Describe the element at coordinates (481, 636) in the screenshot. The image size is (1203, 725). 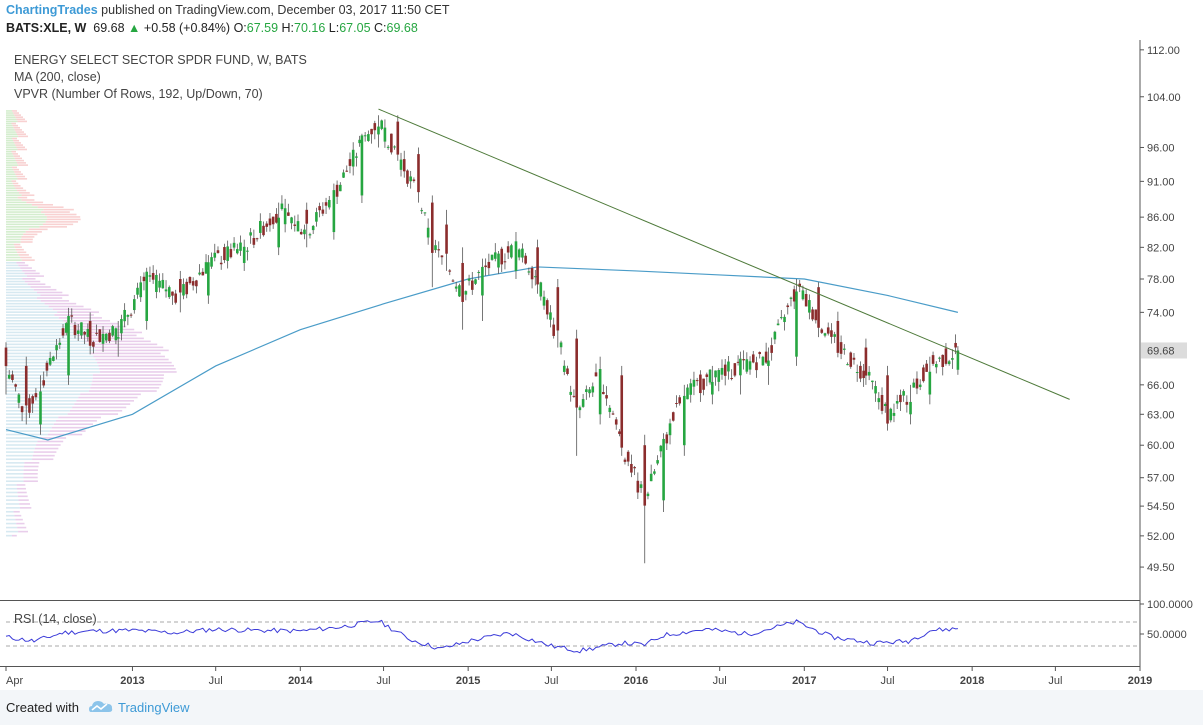
I see `rsi-line` at that location.